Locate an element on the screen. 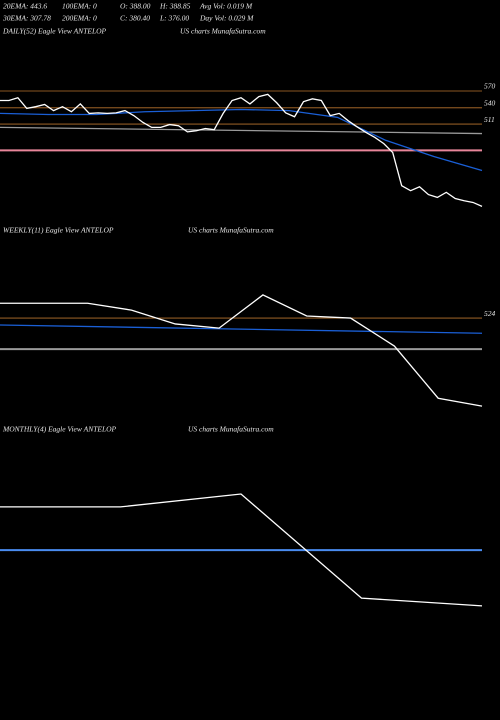 The height and width of the screenshot is (720, 500). header-stat: L: 376.00 is located at coordinates (174, 18).